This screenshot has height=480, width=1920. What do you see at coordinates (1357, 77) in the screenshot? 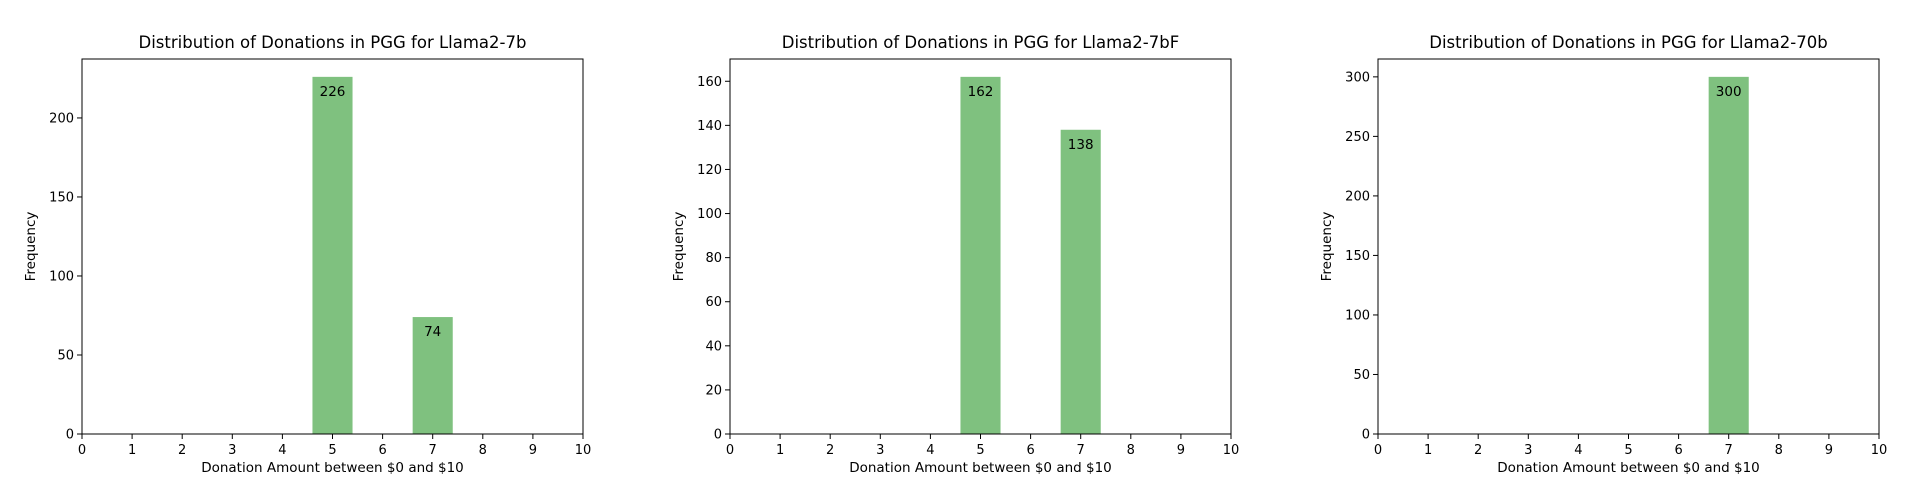
I see `y-tick-label: 300` at bounding box center [1357, 77].